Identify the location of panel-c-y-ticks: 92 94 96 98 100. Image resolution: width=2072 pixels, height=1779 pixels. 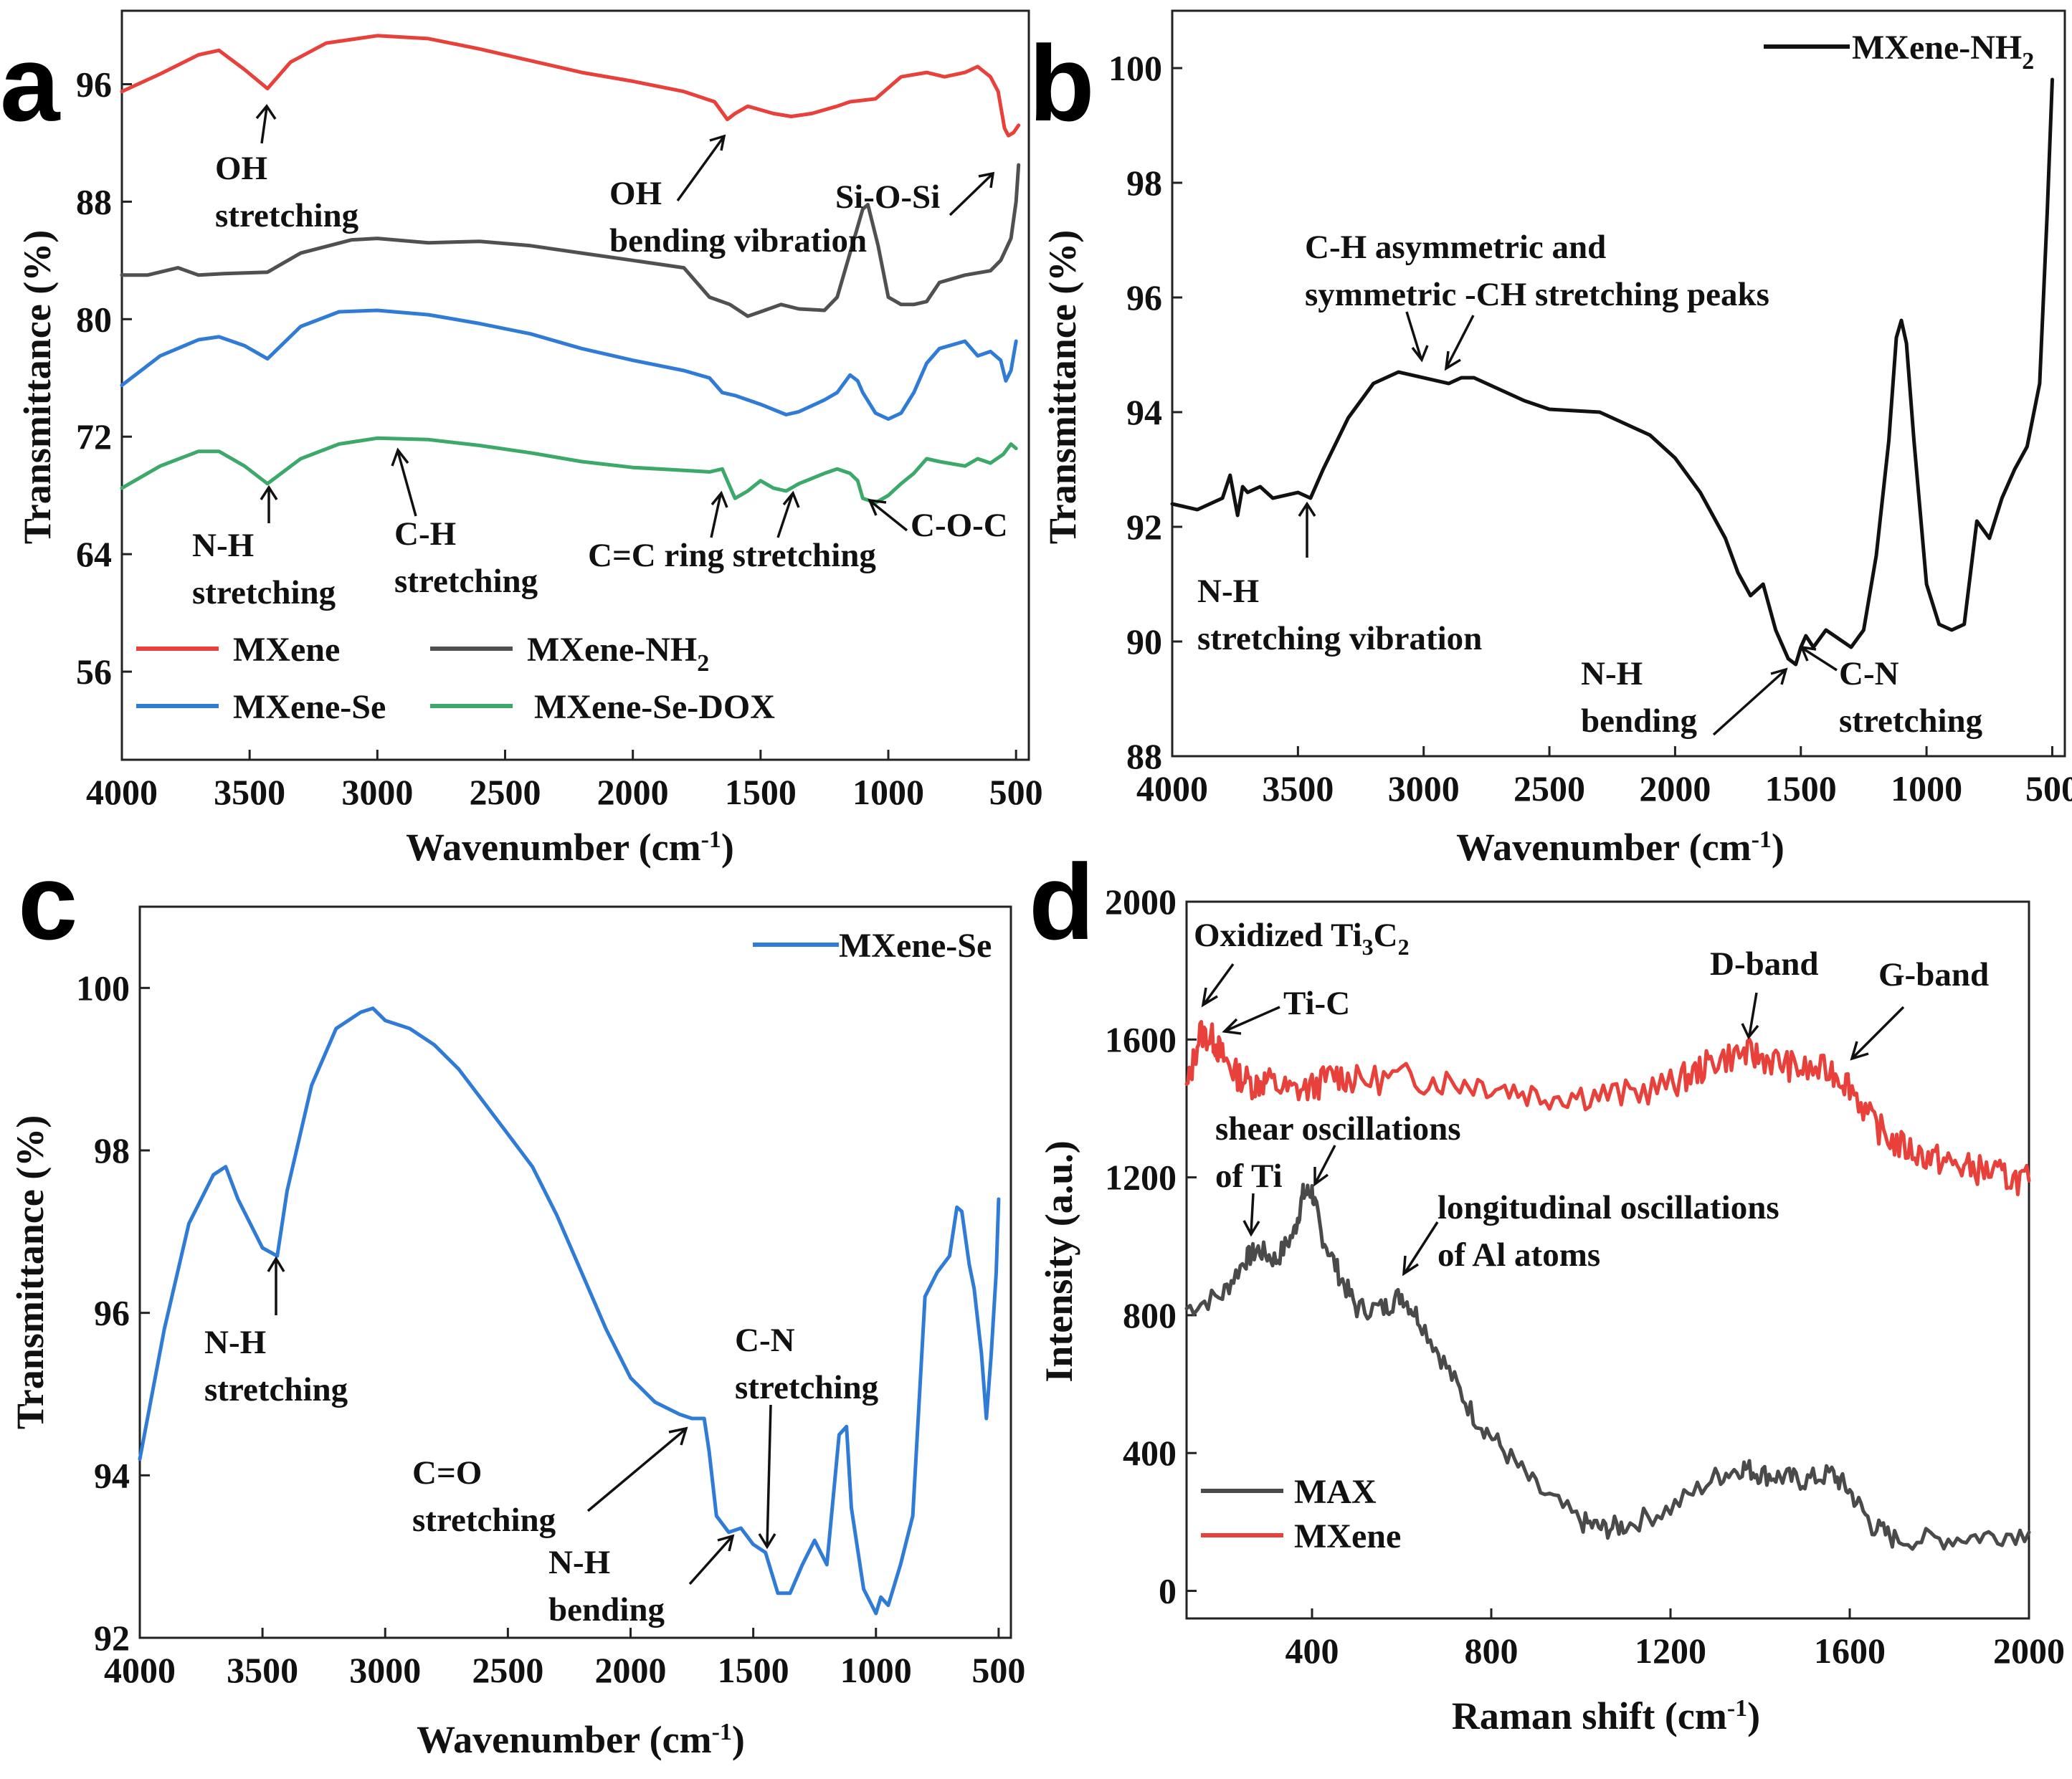
(113, 1313).